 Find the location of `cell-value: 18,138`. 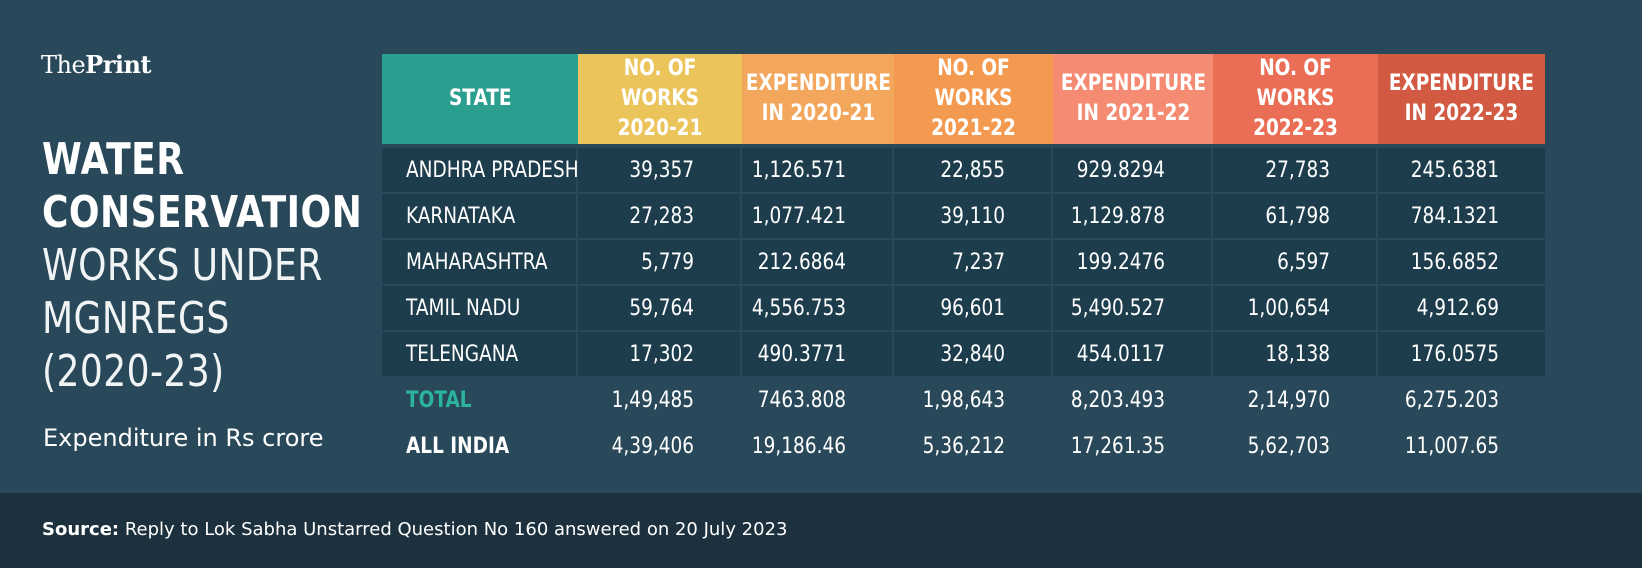

cell-value: 18,138 is located at coordinates (1297, 354).